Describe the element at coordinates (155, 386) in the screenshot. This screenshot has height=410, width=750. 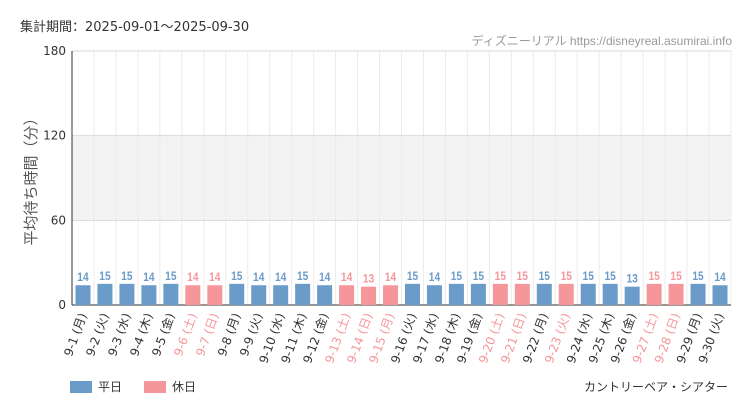
I see `legend-swatch-holiday` at that location.